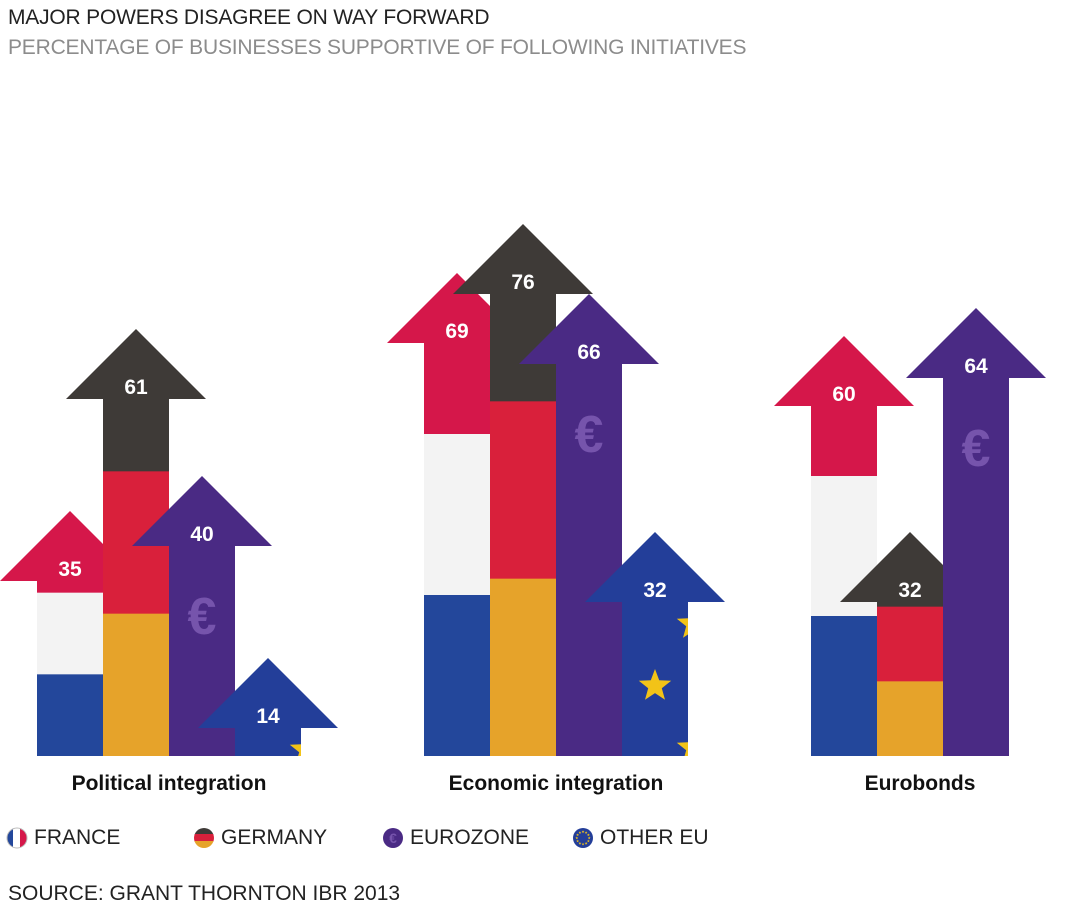 The width and height of the screenshot is (1091, 913). What do you see at coordinates (204, 838) in the screenshot?
I see `germany-flag-icon` at bounding box center [204, 838].